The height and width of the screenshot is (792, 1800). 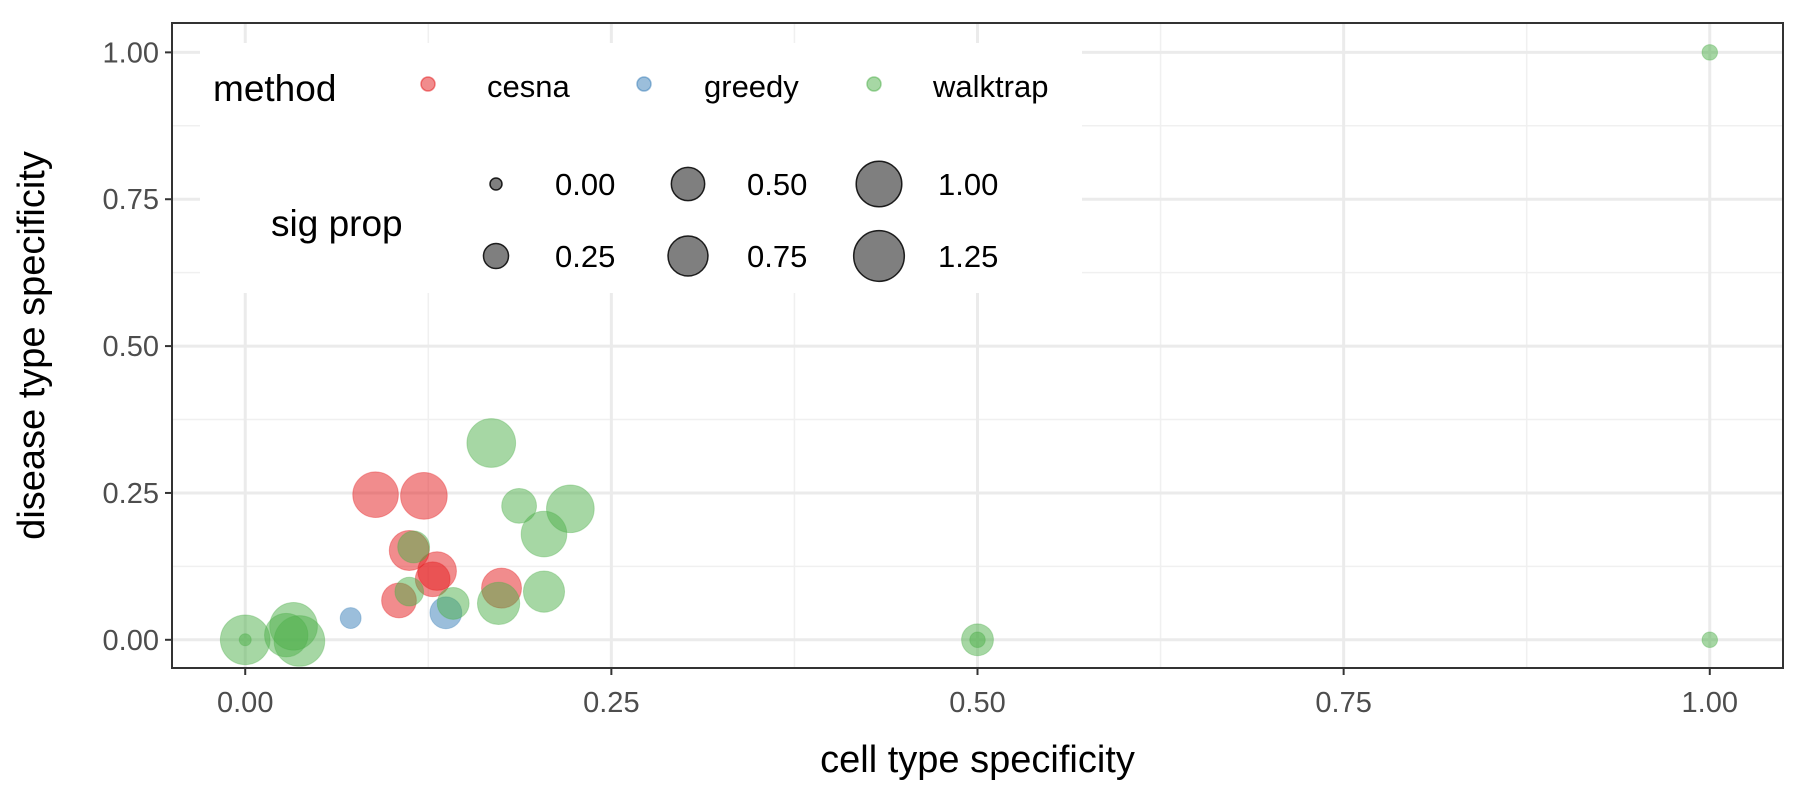 What do you see at coordinates (350, 618) in the screenshot?
I see `data-point-greedy` at bounding box center [350, 618].